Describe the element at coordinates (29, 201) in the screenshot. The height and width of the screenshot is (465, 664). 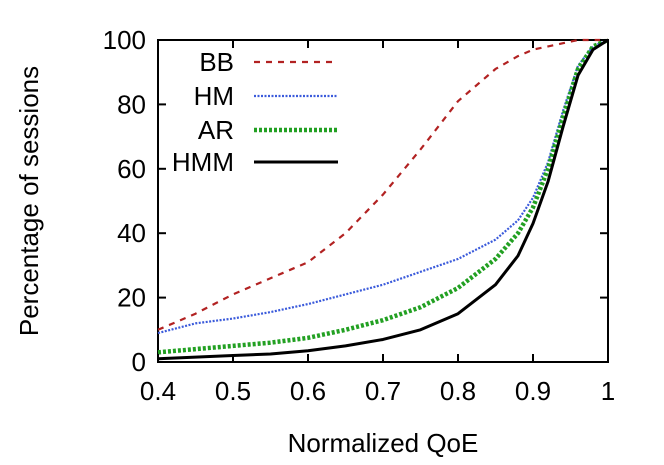
I see `y-axis-label: Percentage of sessions` at that location.